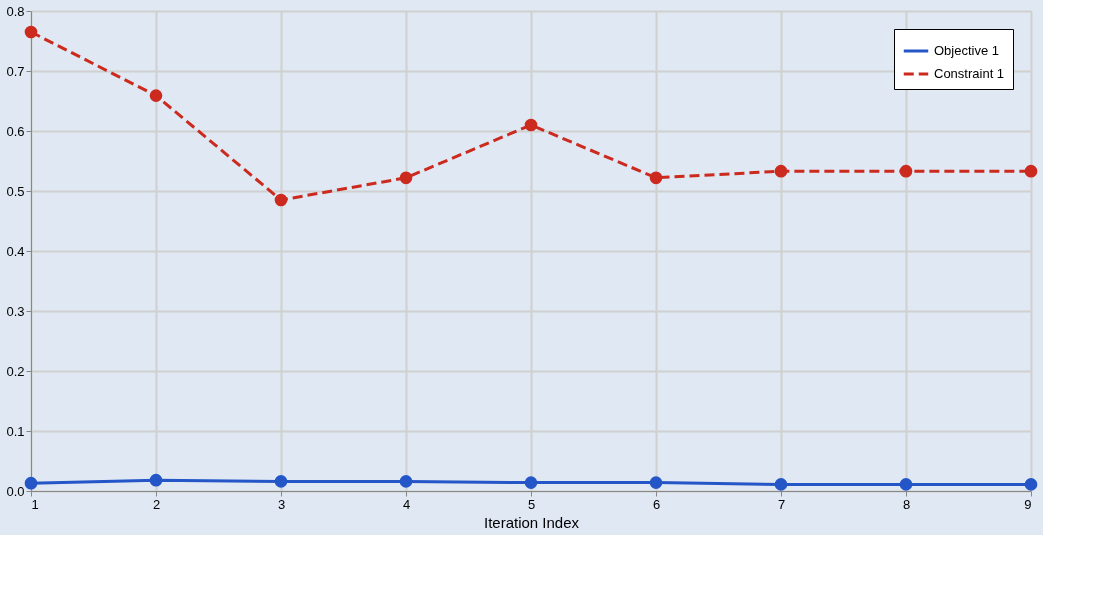 This screenshot has width=1110, height=598. I want to click on y-tick-label: 0.5, so click(15, 191).